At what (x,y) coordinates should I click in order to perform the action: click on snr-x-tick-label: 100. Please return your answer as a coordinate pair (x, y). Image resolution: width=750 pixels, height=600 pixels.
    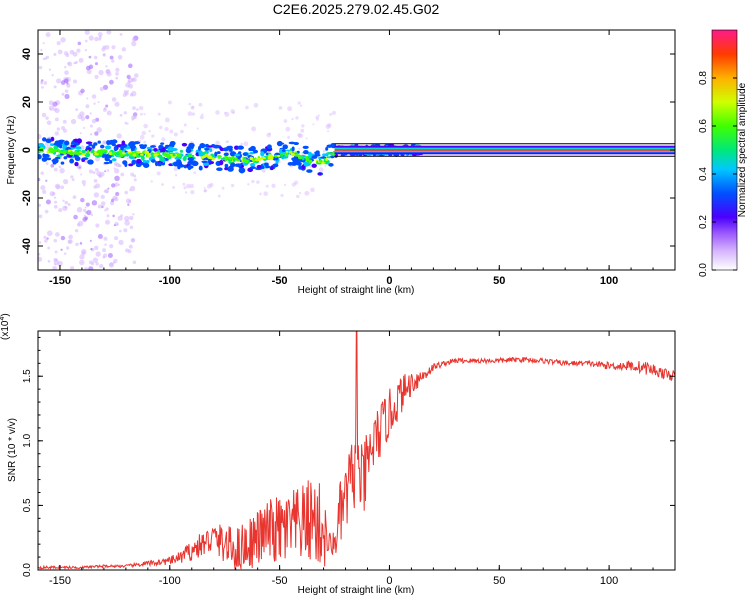
    Looking at the image, I should click on (609, 581).